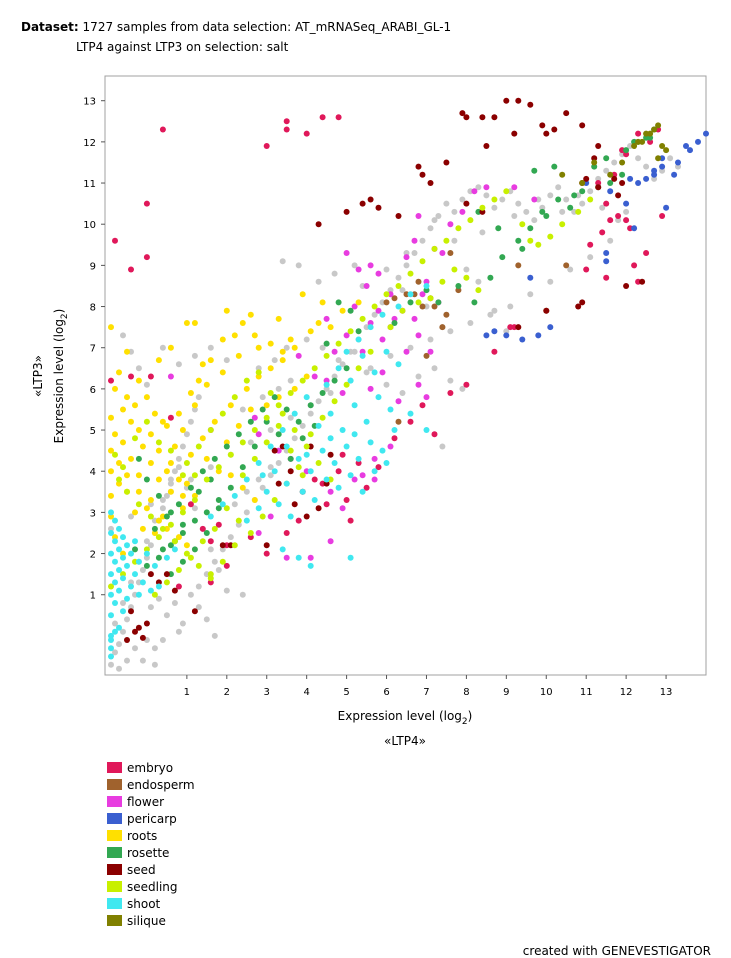 This screenshot has width=731, height=958. What do you see at coordinates (93, 472) in the screenshot?
I see `y-tick-label: 4` at bounding box center [93, 472].